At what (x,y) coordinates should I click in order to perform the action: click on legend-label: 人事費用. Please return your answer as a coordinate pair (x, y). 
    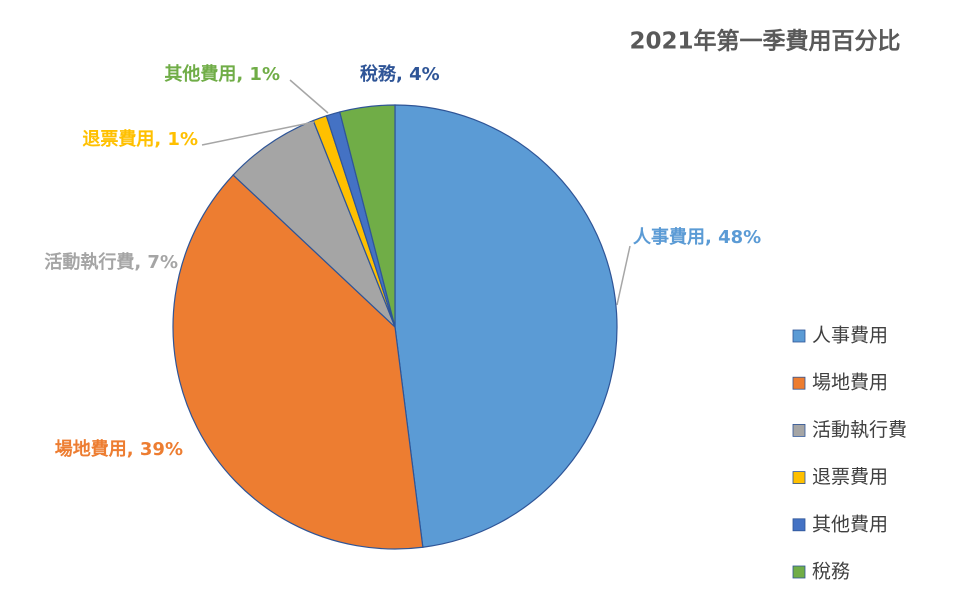
    Looking at the image, I should click on (850, 336).